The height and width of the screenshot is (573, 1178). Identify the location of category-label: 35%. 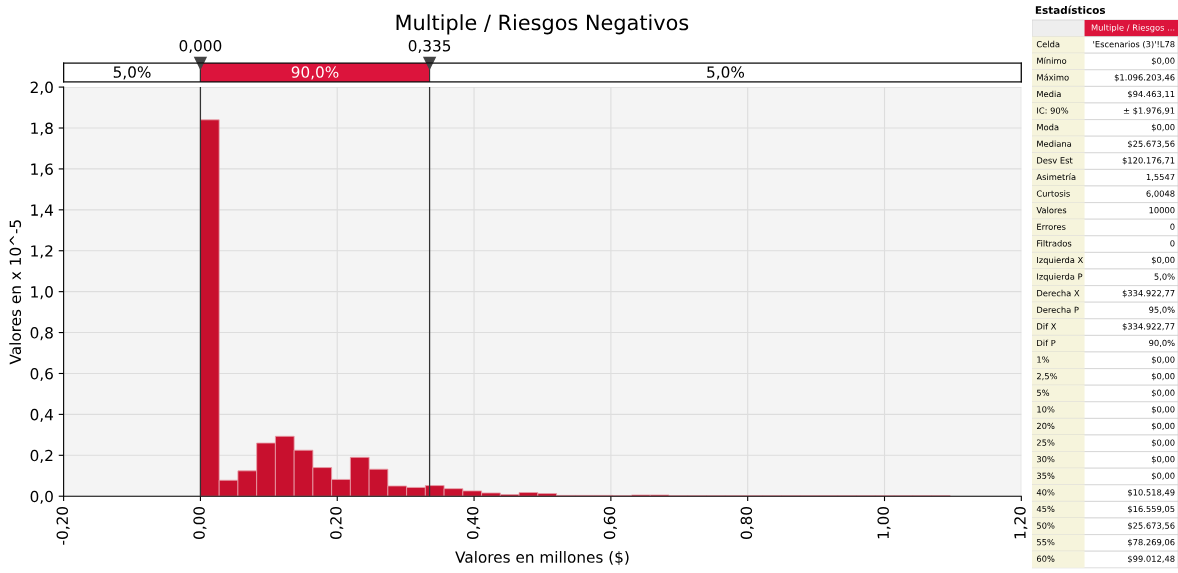
(1046, 475).